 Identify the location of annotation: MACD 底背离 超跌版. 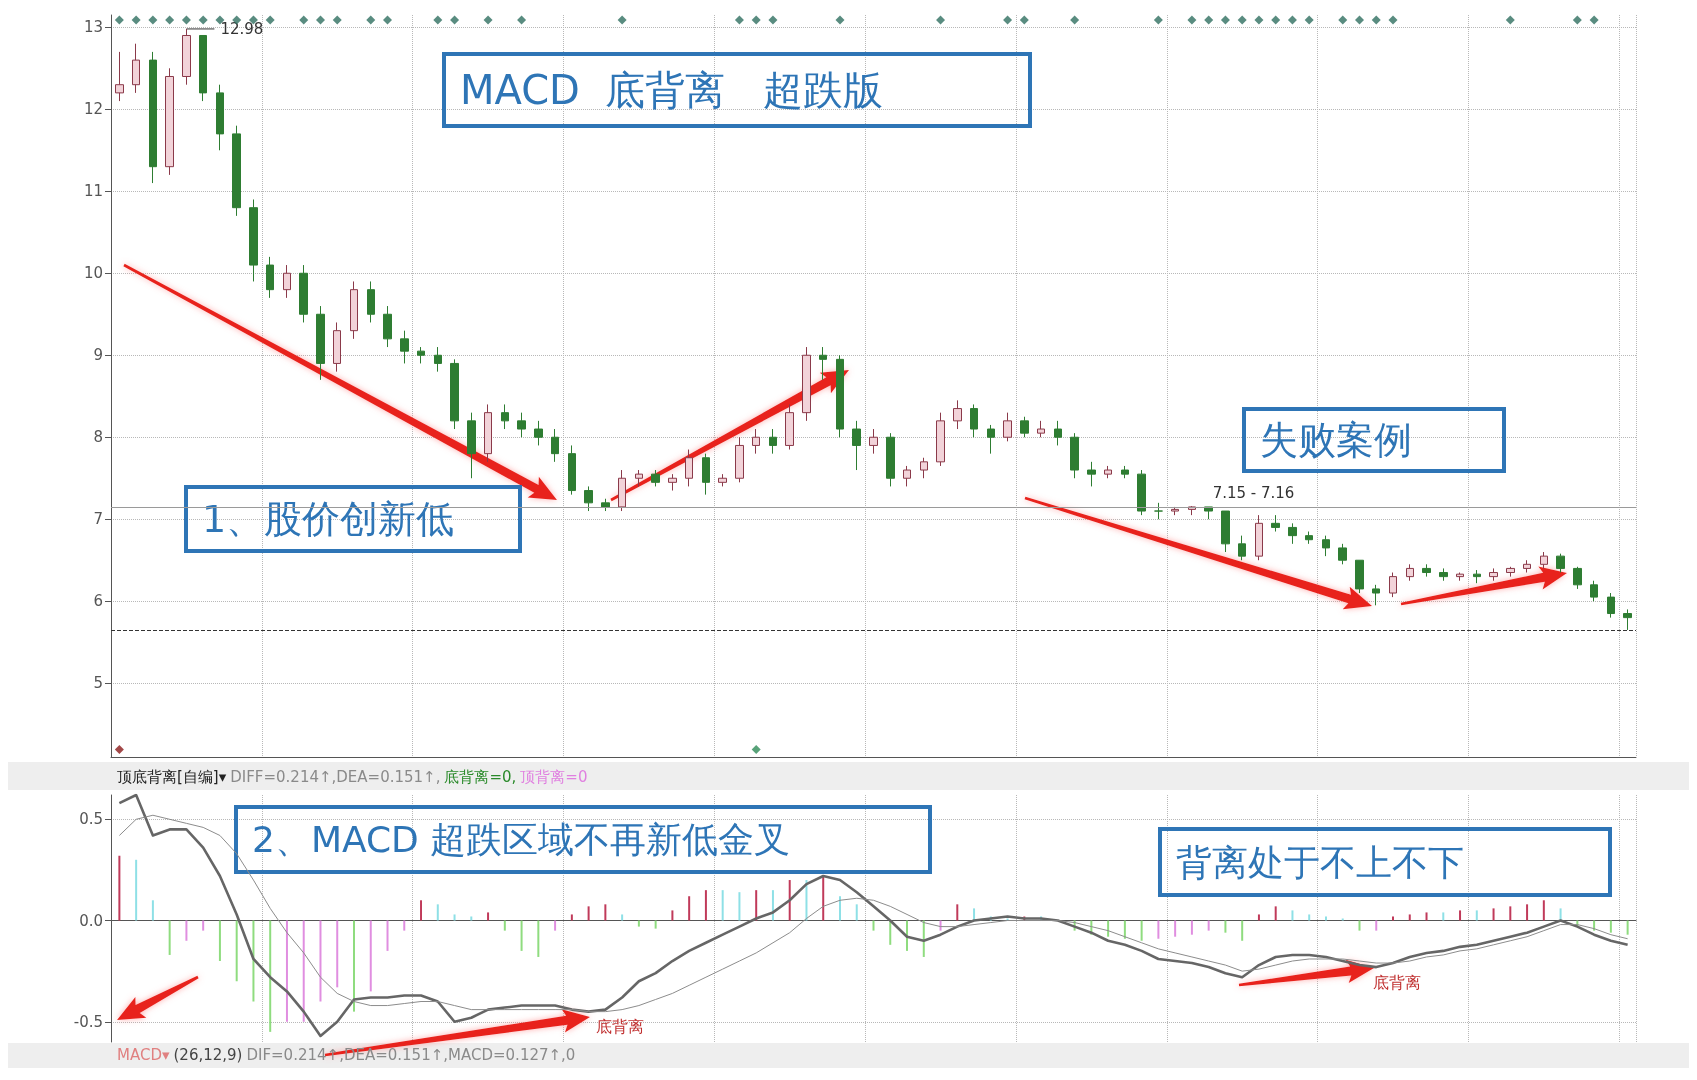
(672, 90).